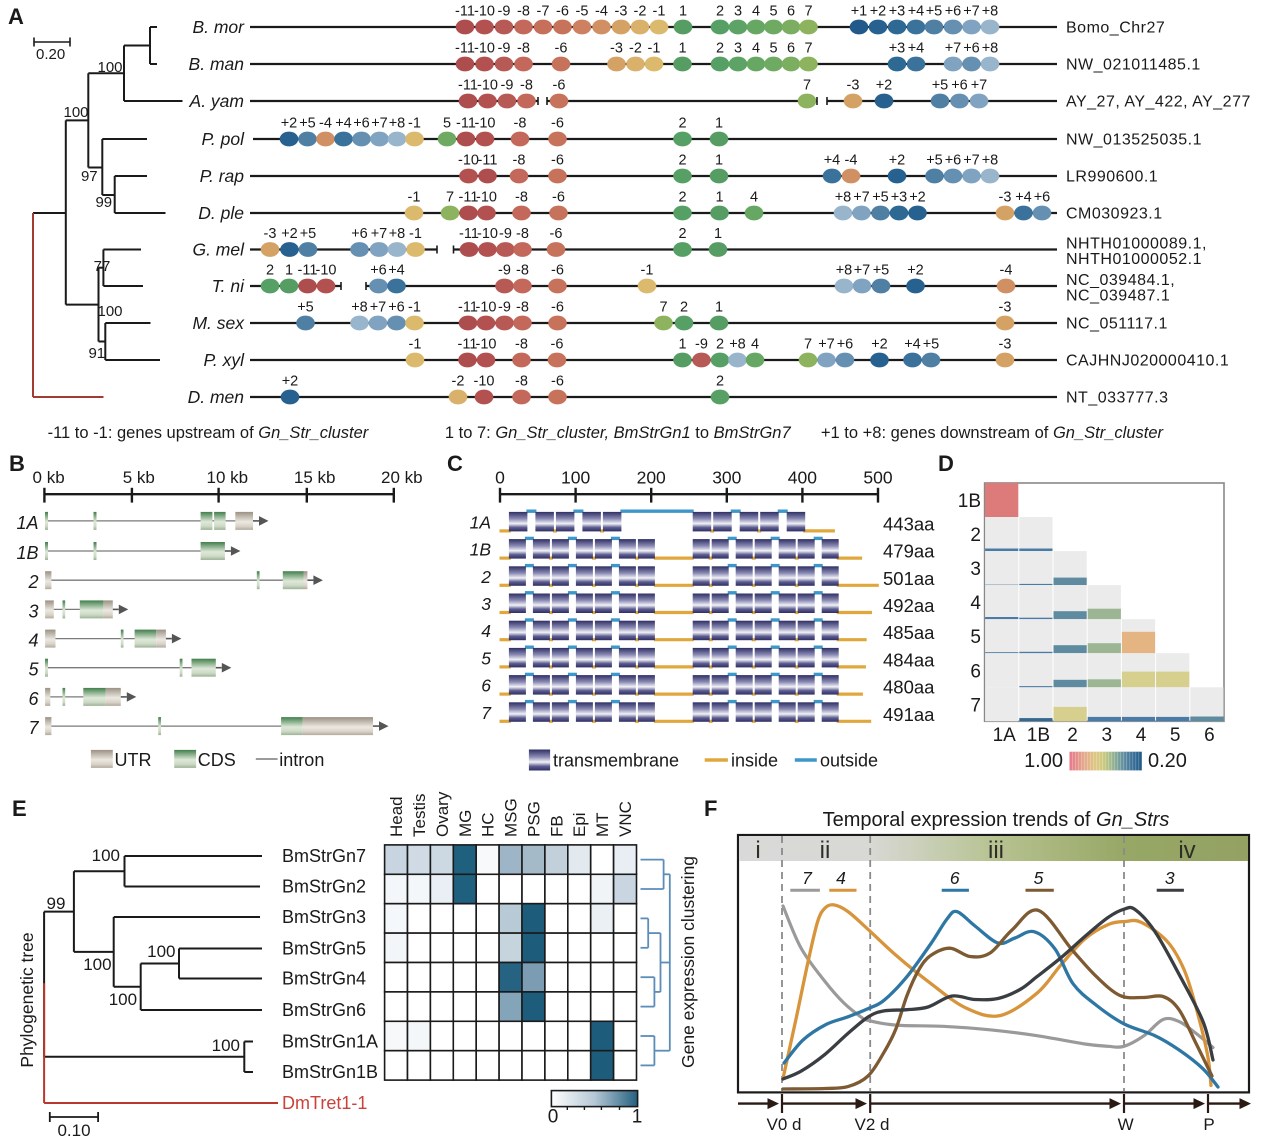  Describe the element at coordinates (216, 64) in the screenshot. I see `svg-text: B. man` at that location.